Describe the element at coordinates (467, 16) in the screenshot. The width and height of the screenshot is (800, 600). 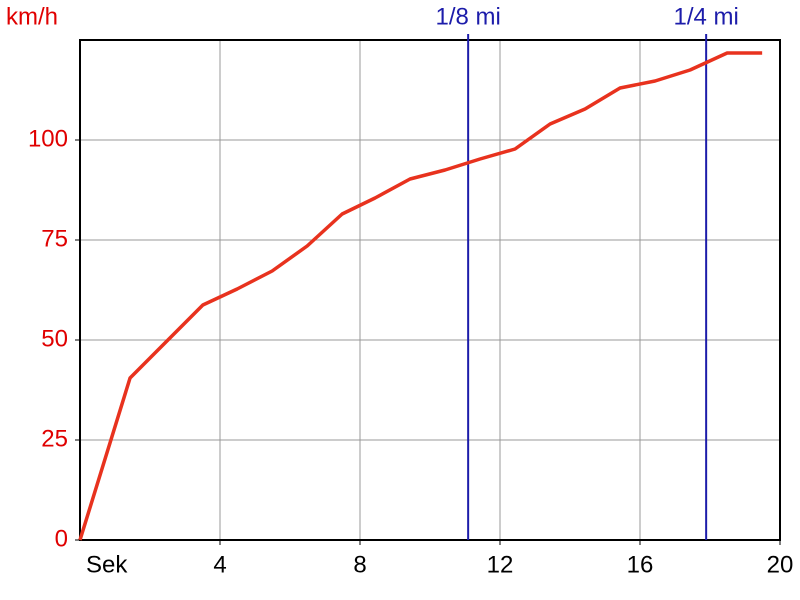
I see `distance-marker-label: 1/8 mi` at that location.